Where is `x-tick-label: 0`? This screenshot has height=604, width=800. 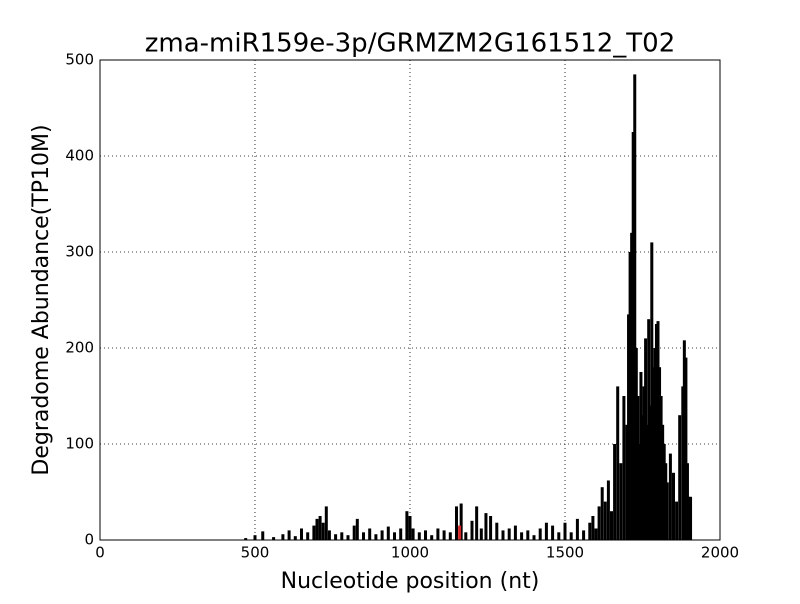 x-tick-label: 0 is located at coordinates (100, 553).